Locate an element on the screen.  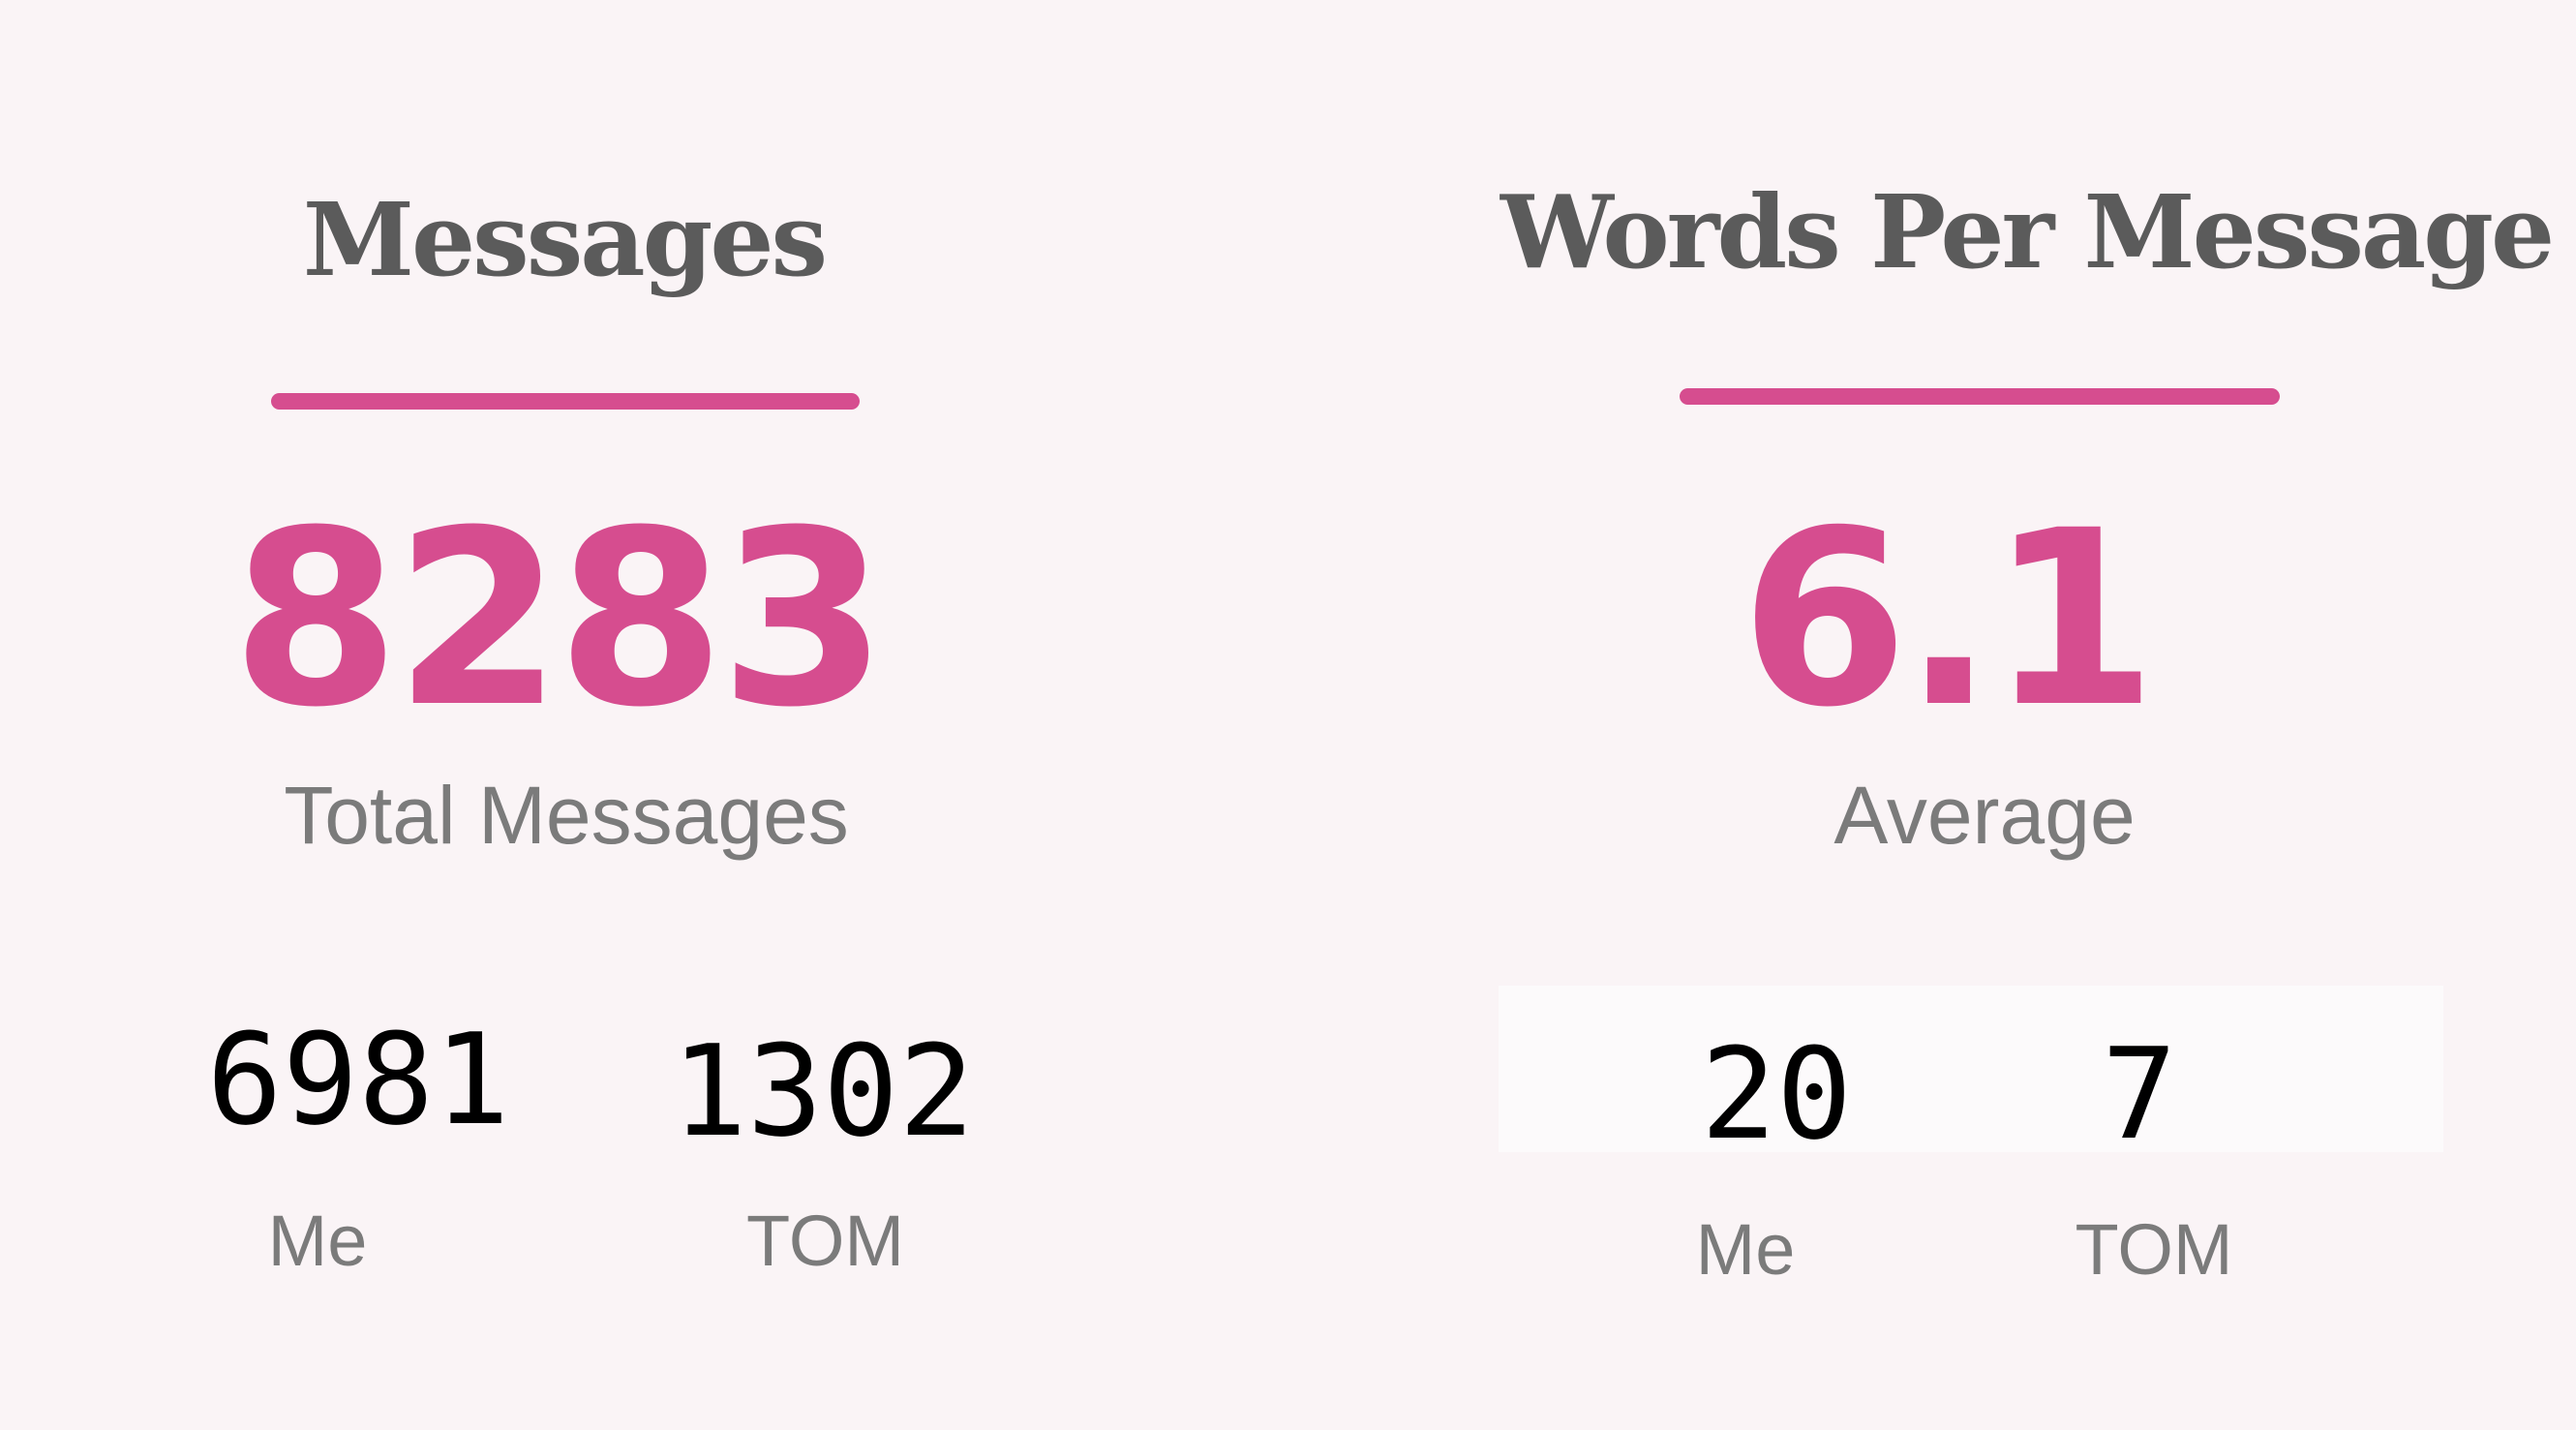
total-messages-label: Total Messages is located at coordinates (567, 815).